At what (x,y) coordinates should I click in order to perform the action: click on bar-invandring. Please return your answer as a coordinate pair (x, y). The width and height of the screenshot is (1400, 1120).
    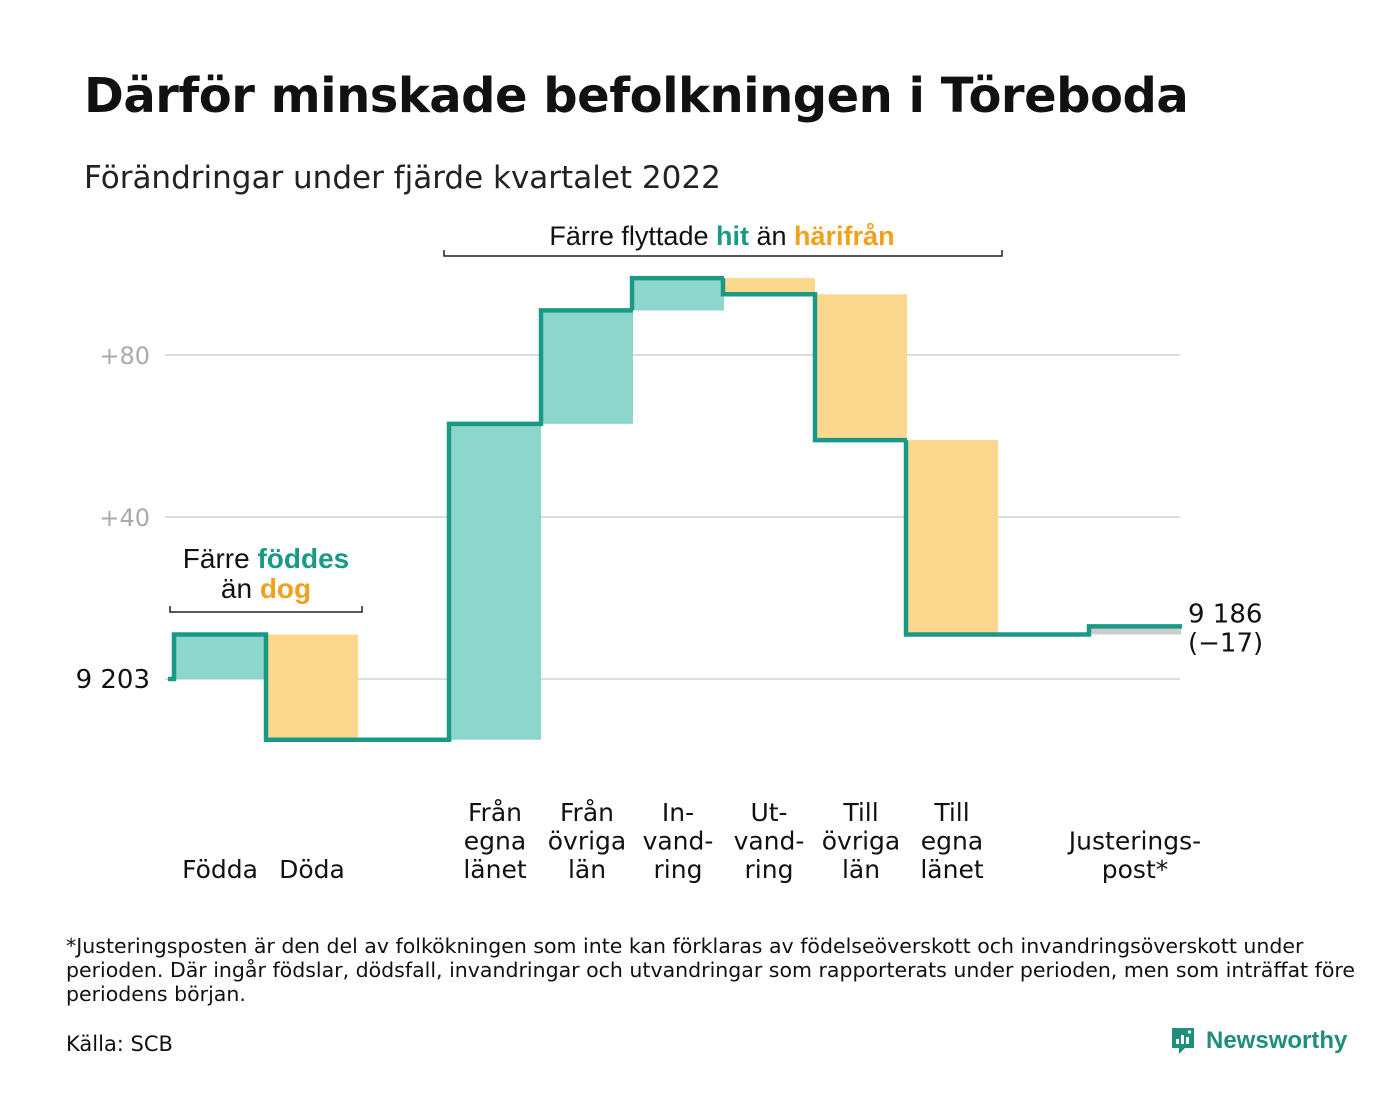
    Looking at the image, I should click on (678, 294).